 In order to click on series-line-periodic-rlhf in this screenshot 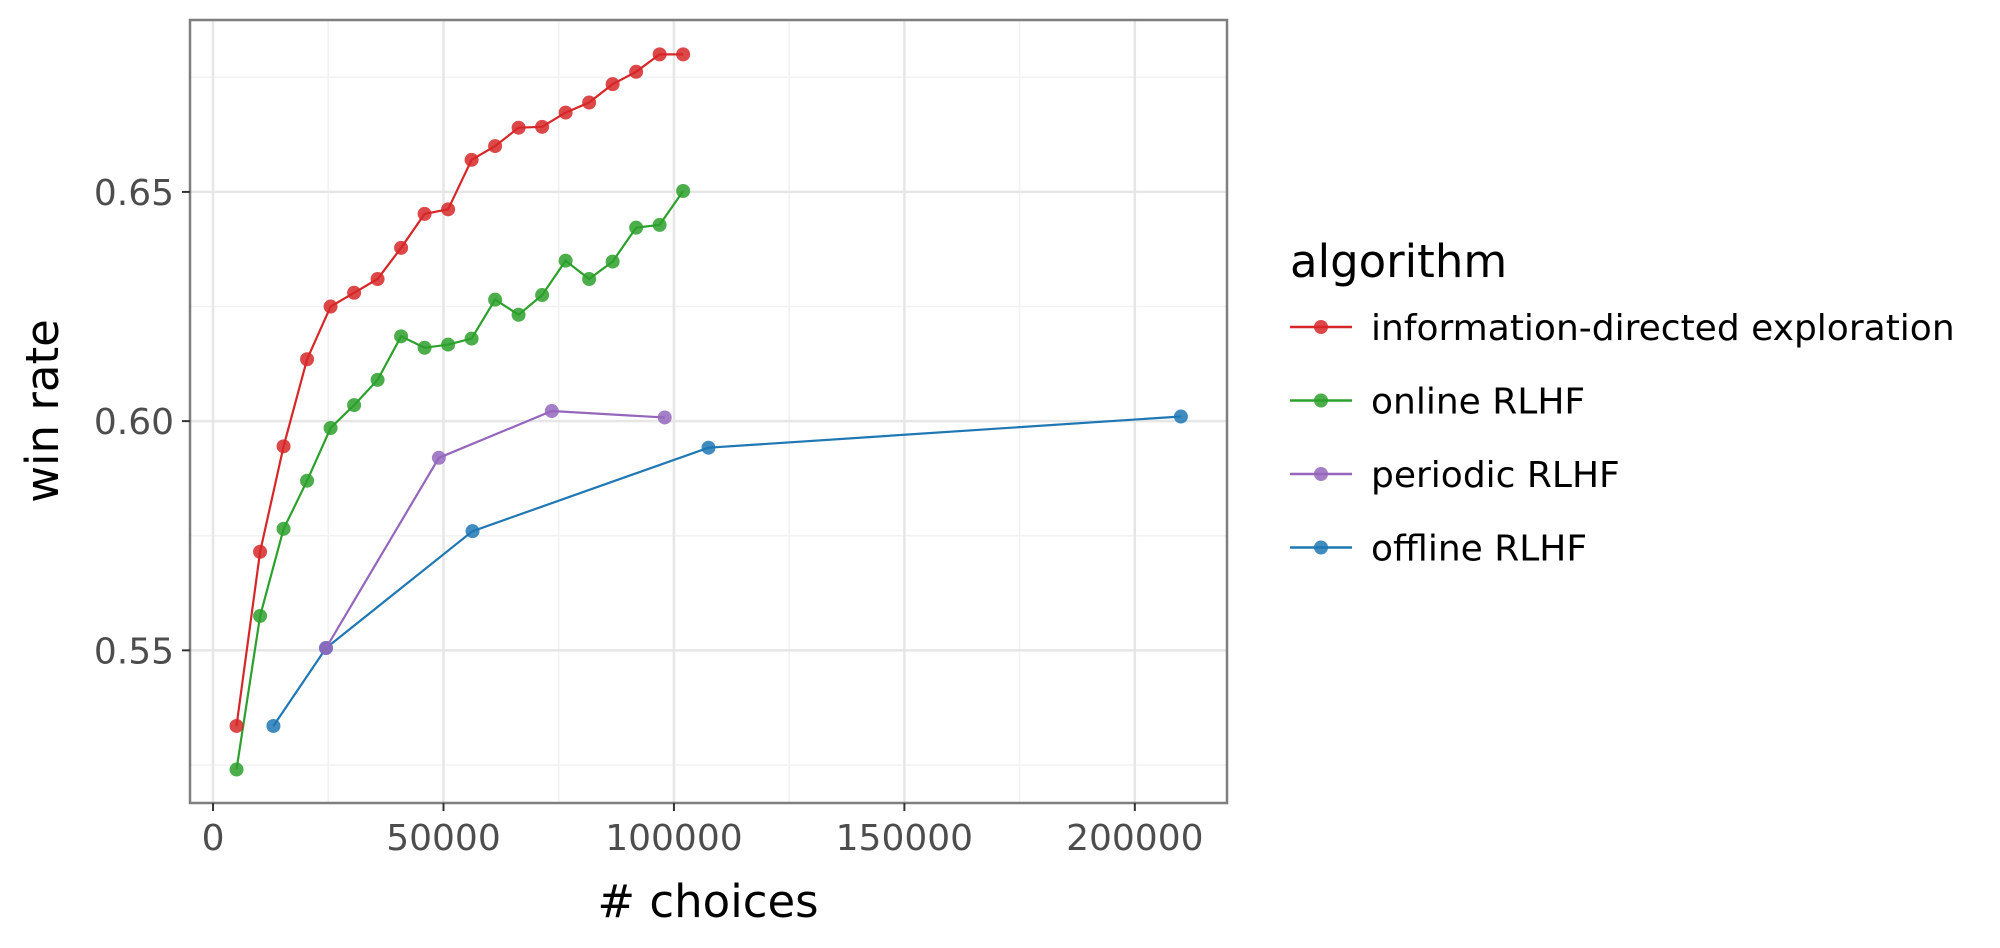, I will do `click(495, 529)`.